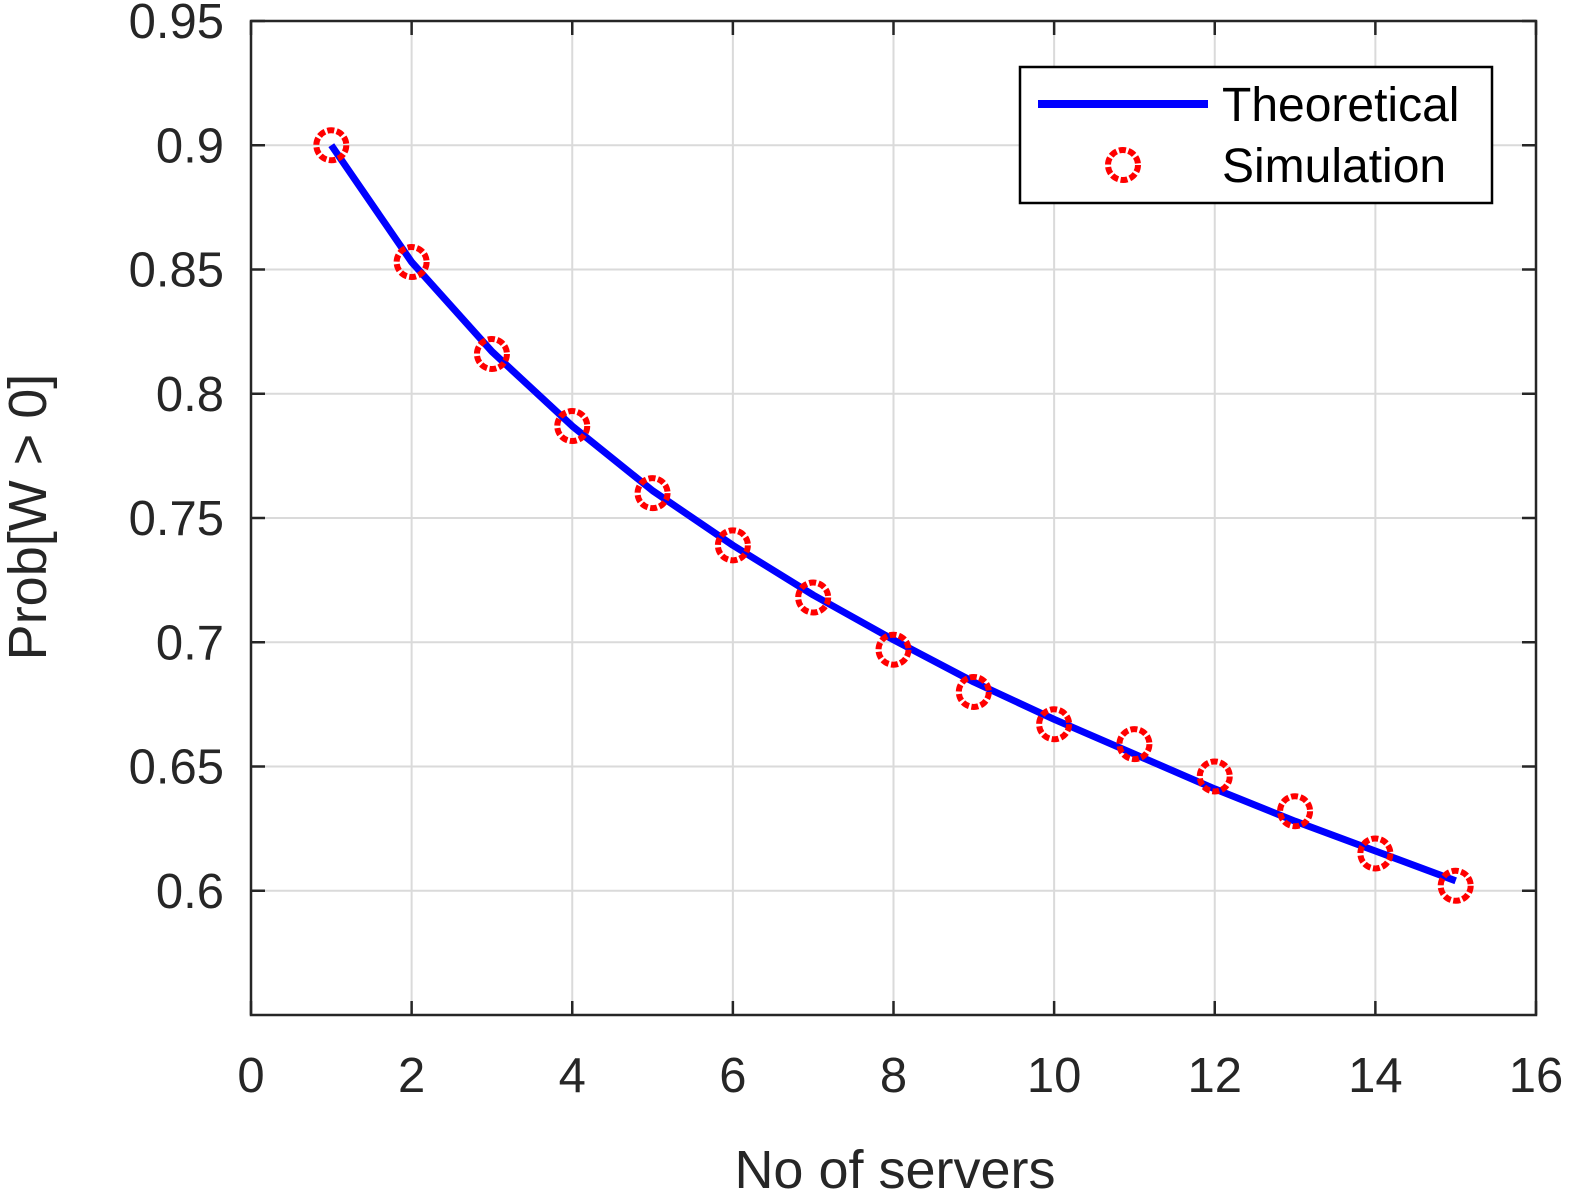 This screenshot has width=1576, height=1199. Describe the element at coordinates (250, 1076) in the screenshot. I see `x-tick-label: 0` at that location.